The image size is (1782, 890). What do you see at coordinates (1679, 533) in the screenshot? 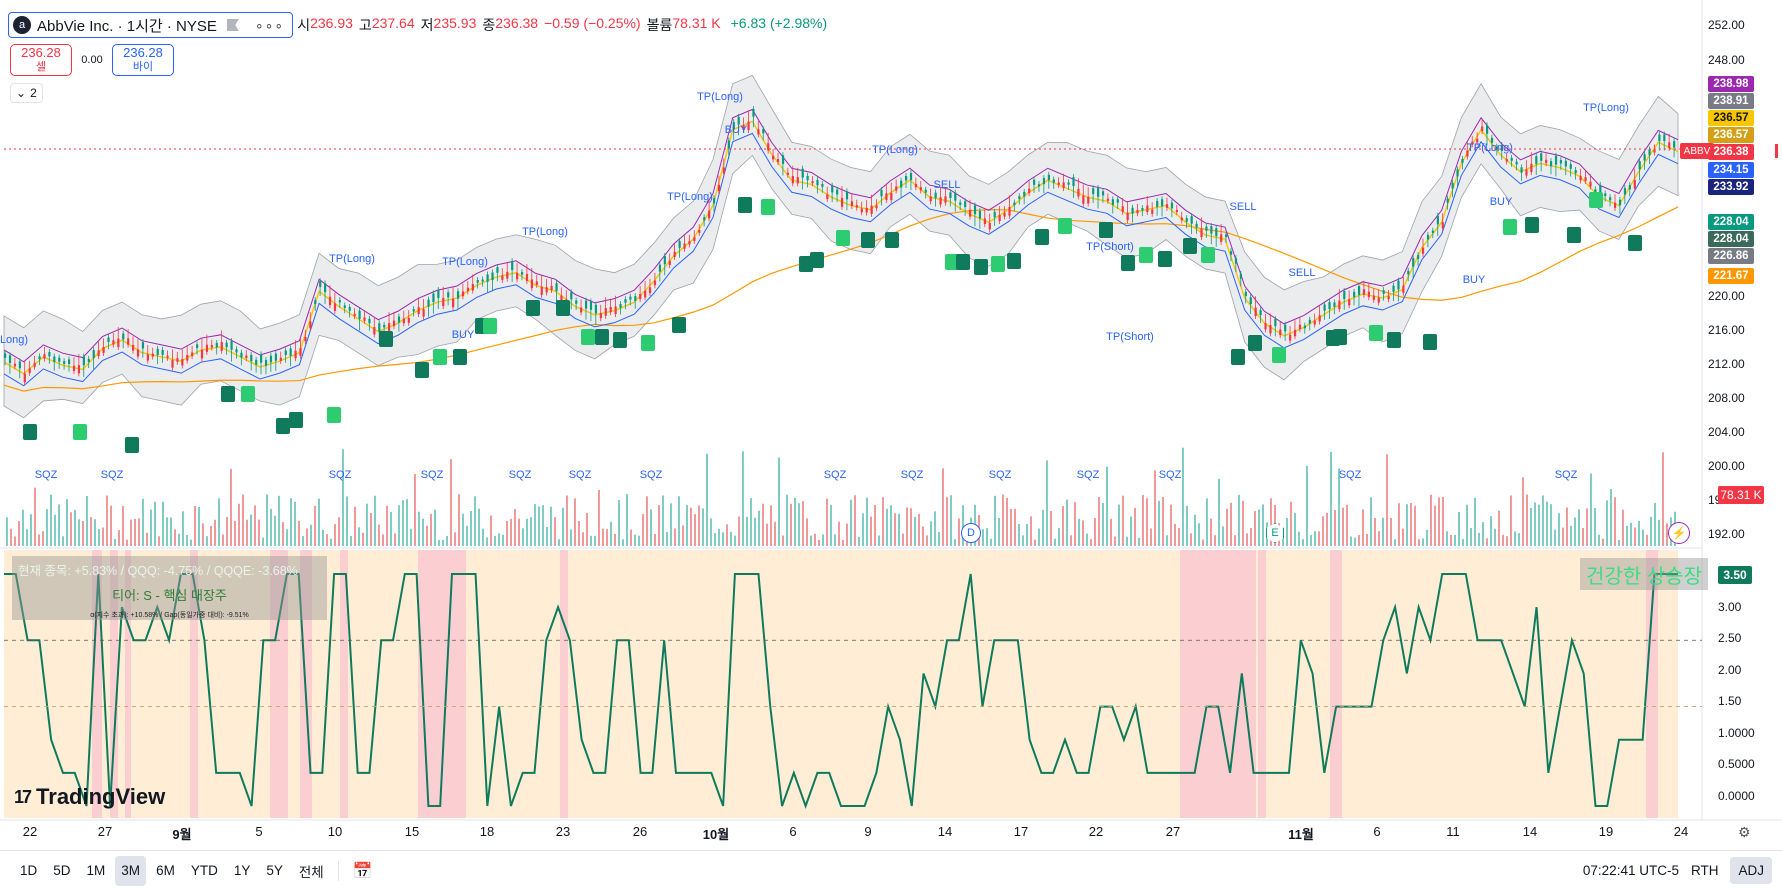
I see `bolt-icon: ⚡` at bounding box center [1679, 533].